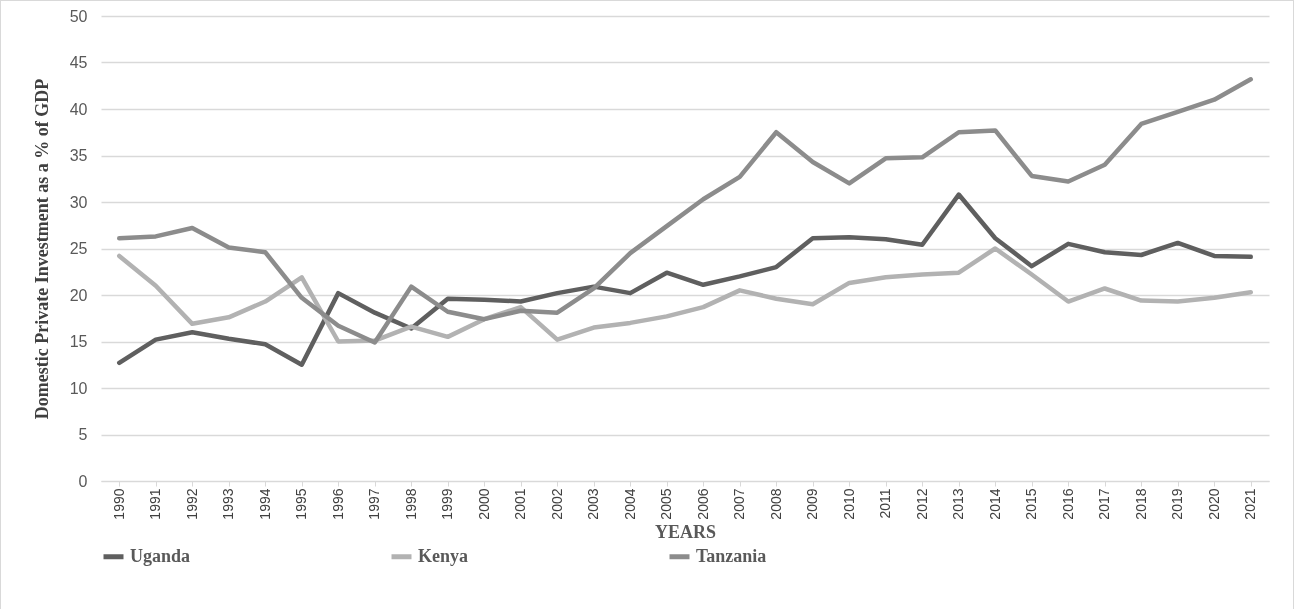 The width and height of the screenshot is (1296, 611). What do you see at coordinates (666, 504) in the screenshot?
I see `x-tick-label: 2005` at bounding box center [666, 504].